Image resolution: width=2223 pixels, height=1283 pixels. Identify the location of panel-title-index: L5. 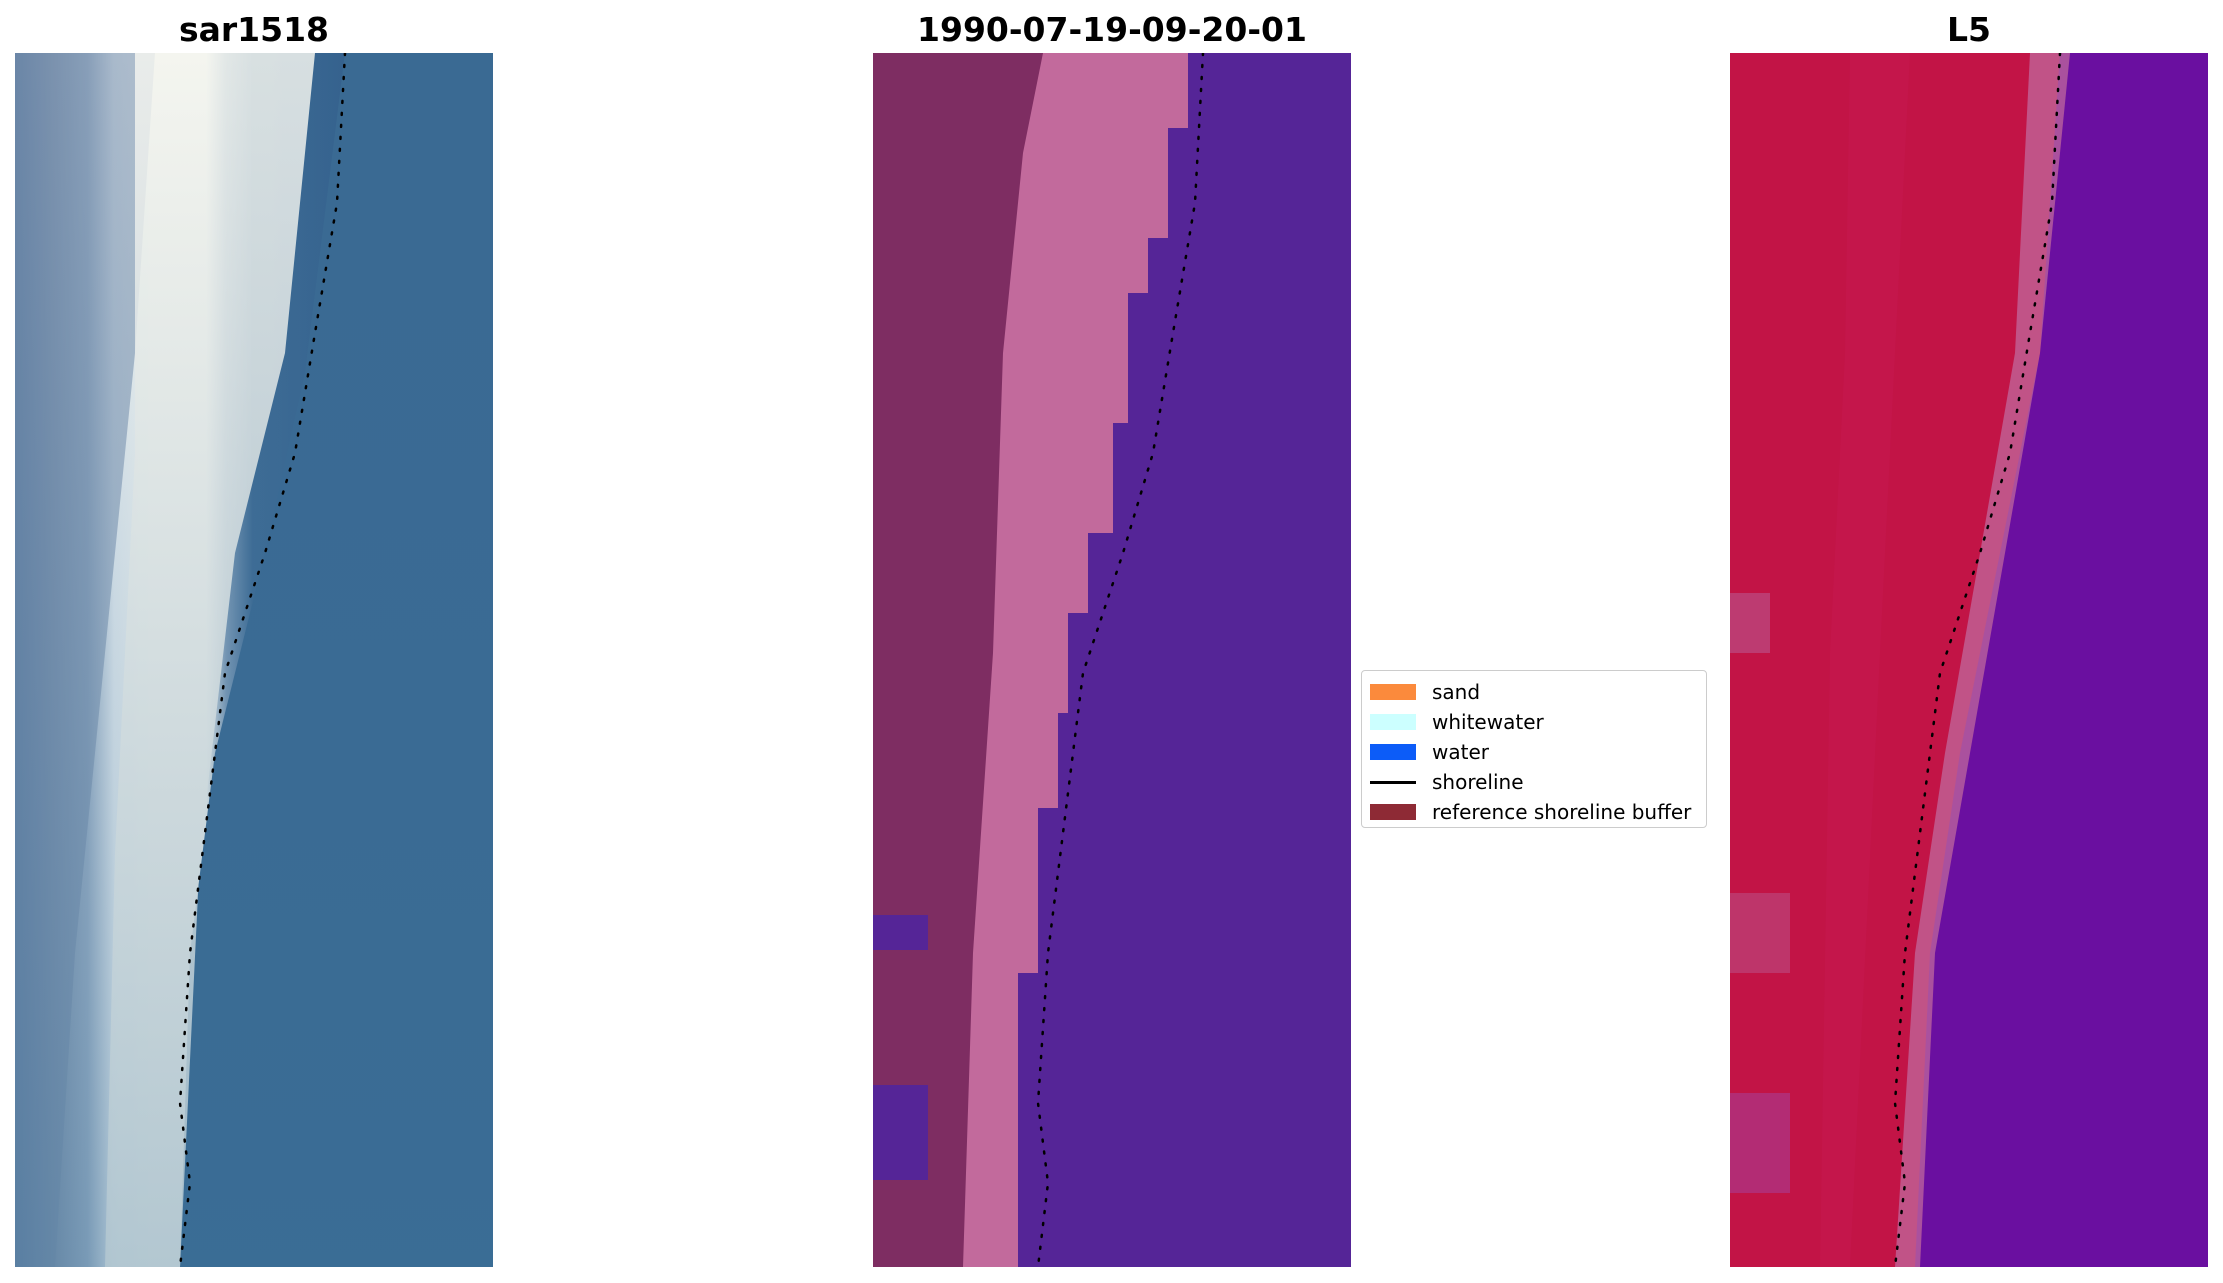
(1969, 29).